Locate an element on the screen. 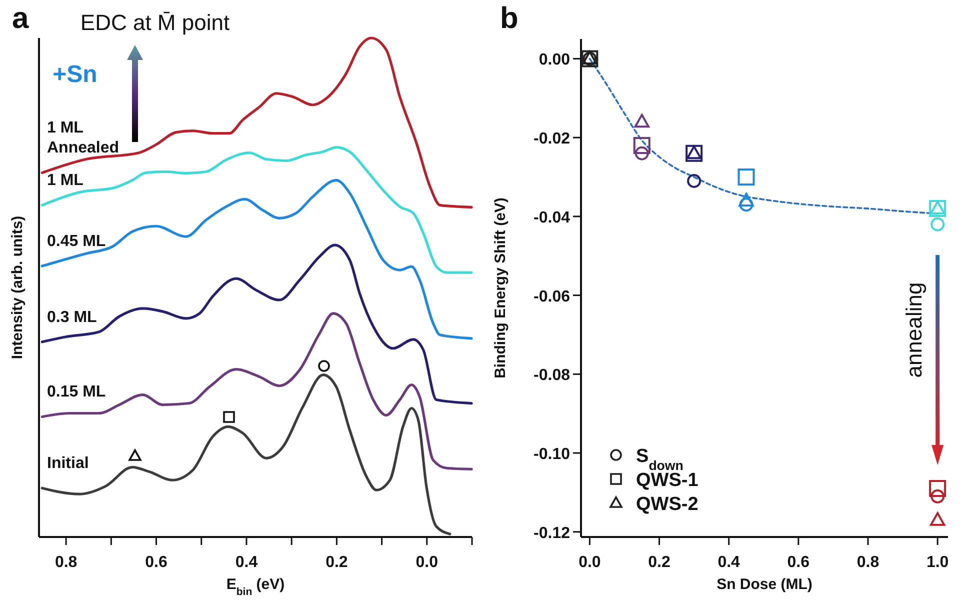  chart-title: EDC at M̄ point is located at coordinates (155, 22).